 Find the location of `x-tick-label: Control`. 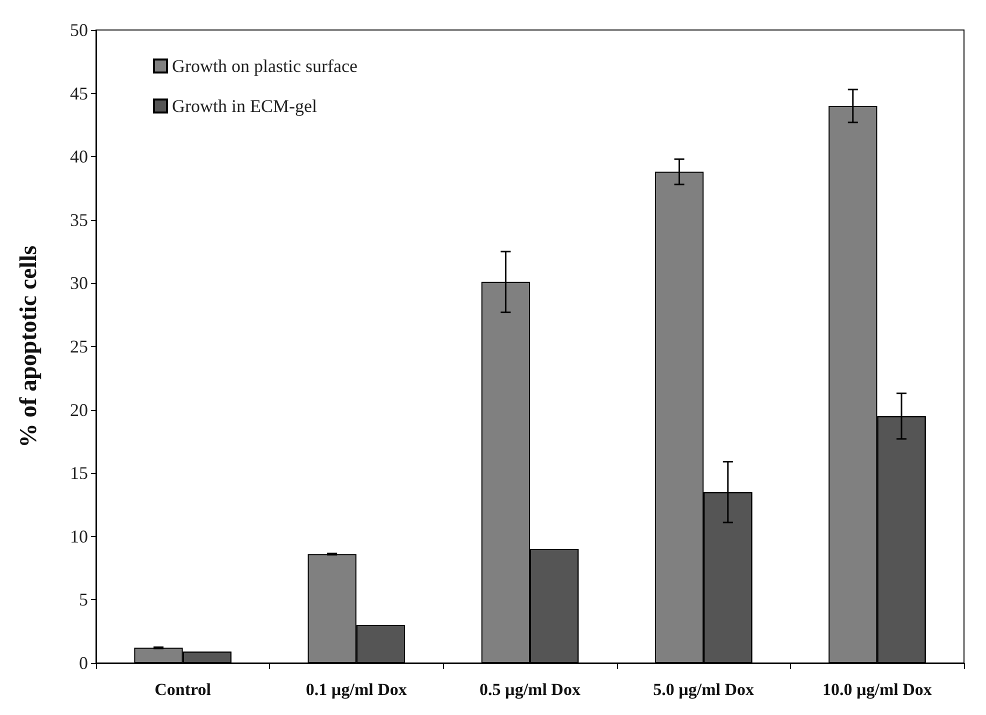

x-tick-label: Control is located at coordinates (183, 689).